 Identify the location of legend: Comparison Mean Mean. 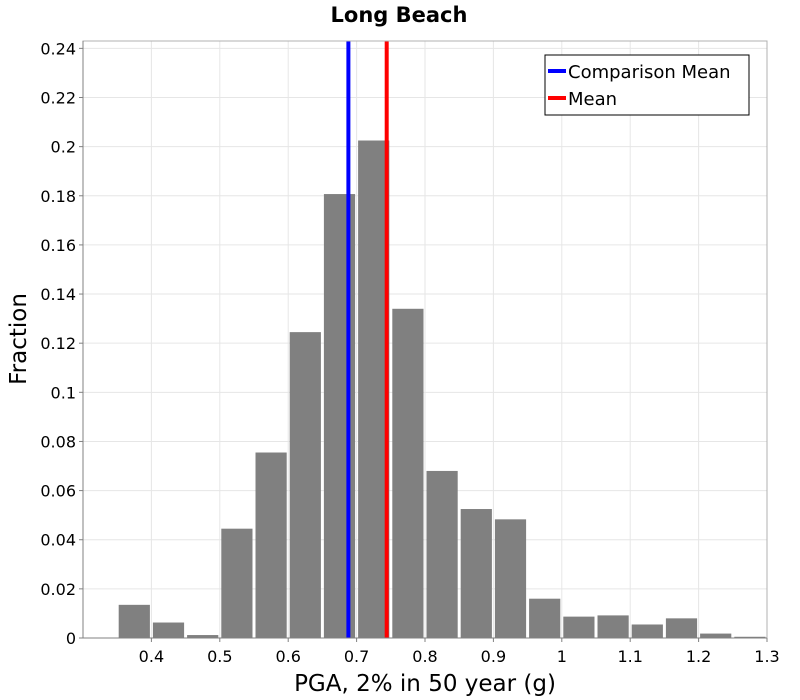
(647, 85).